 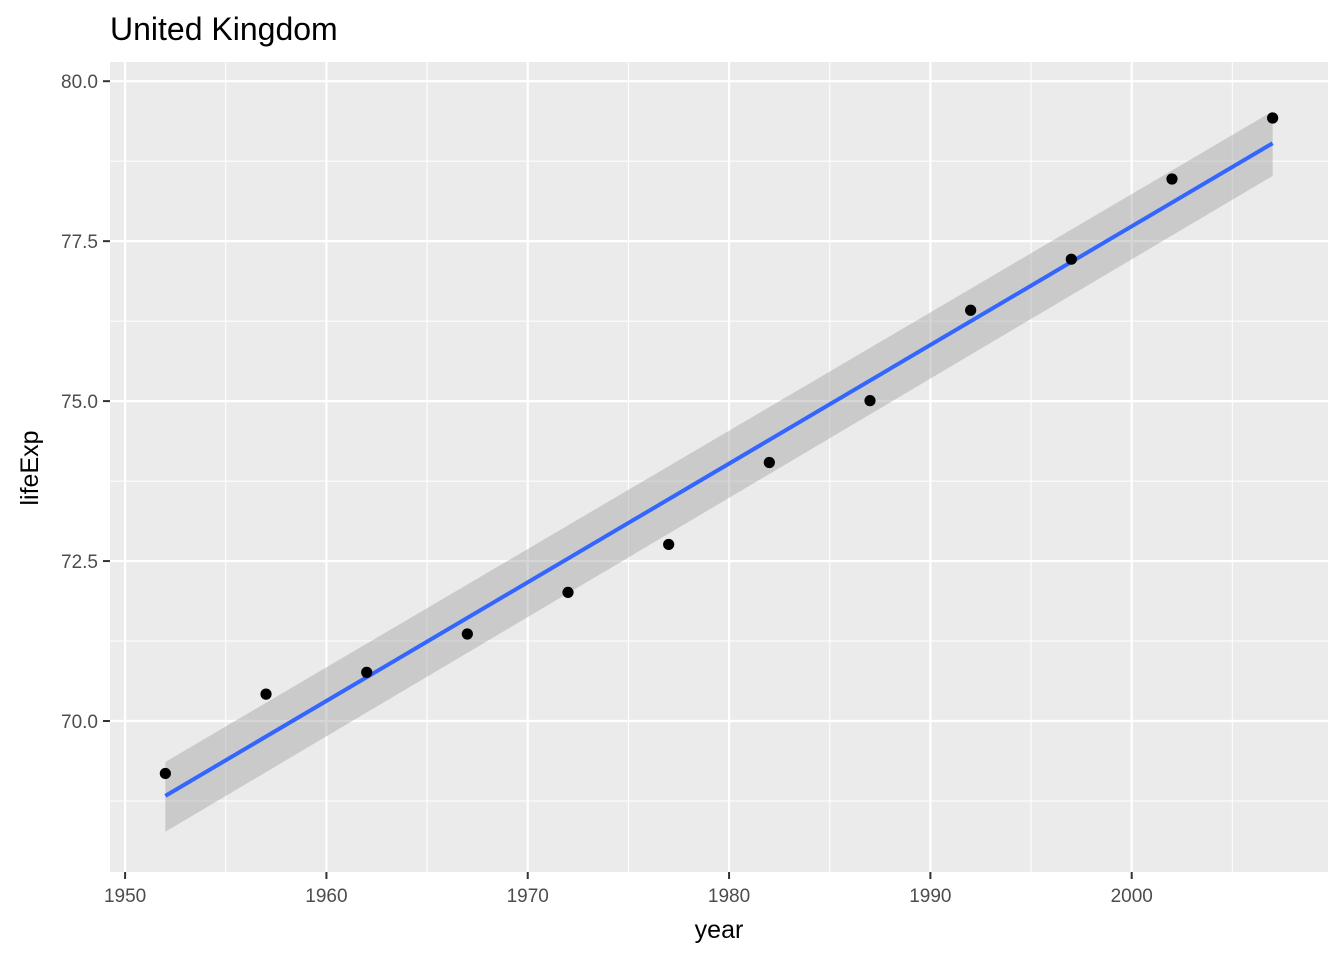 What do you see at coordinates (79, 722) in the screenshot?
I see `y-tick-label: 70.0` at bounding box center [79, 722].